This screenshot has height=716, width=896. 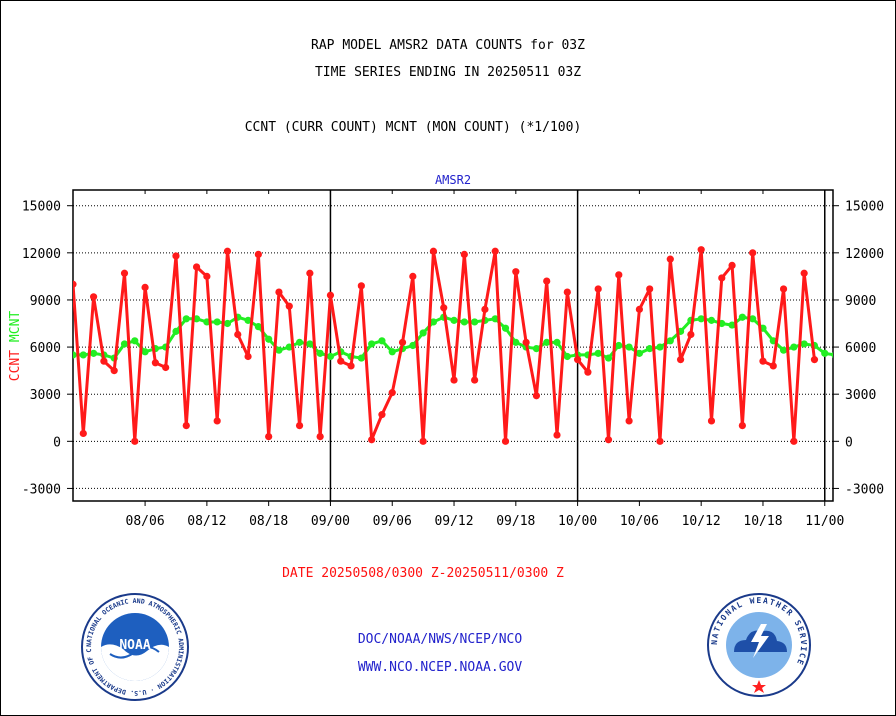 What do you see at coordinates (45, 348) in the screenshot?
I see `y-tick-label-left: 6000` at bounding box center [45, 348].